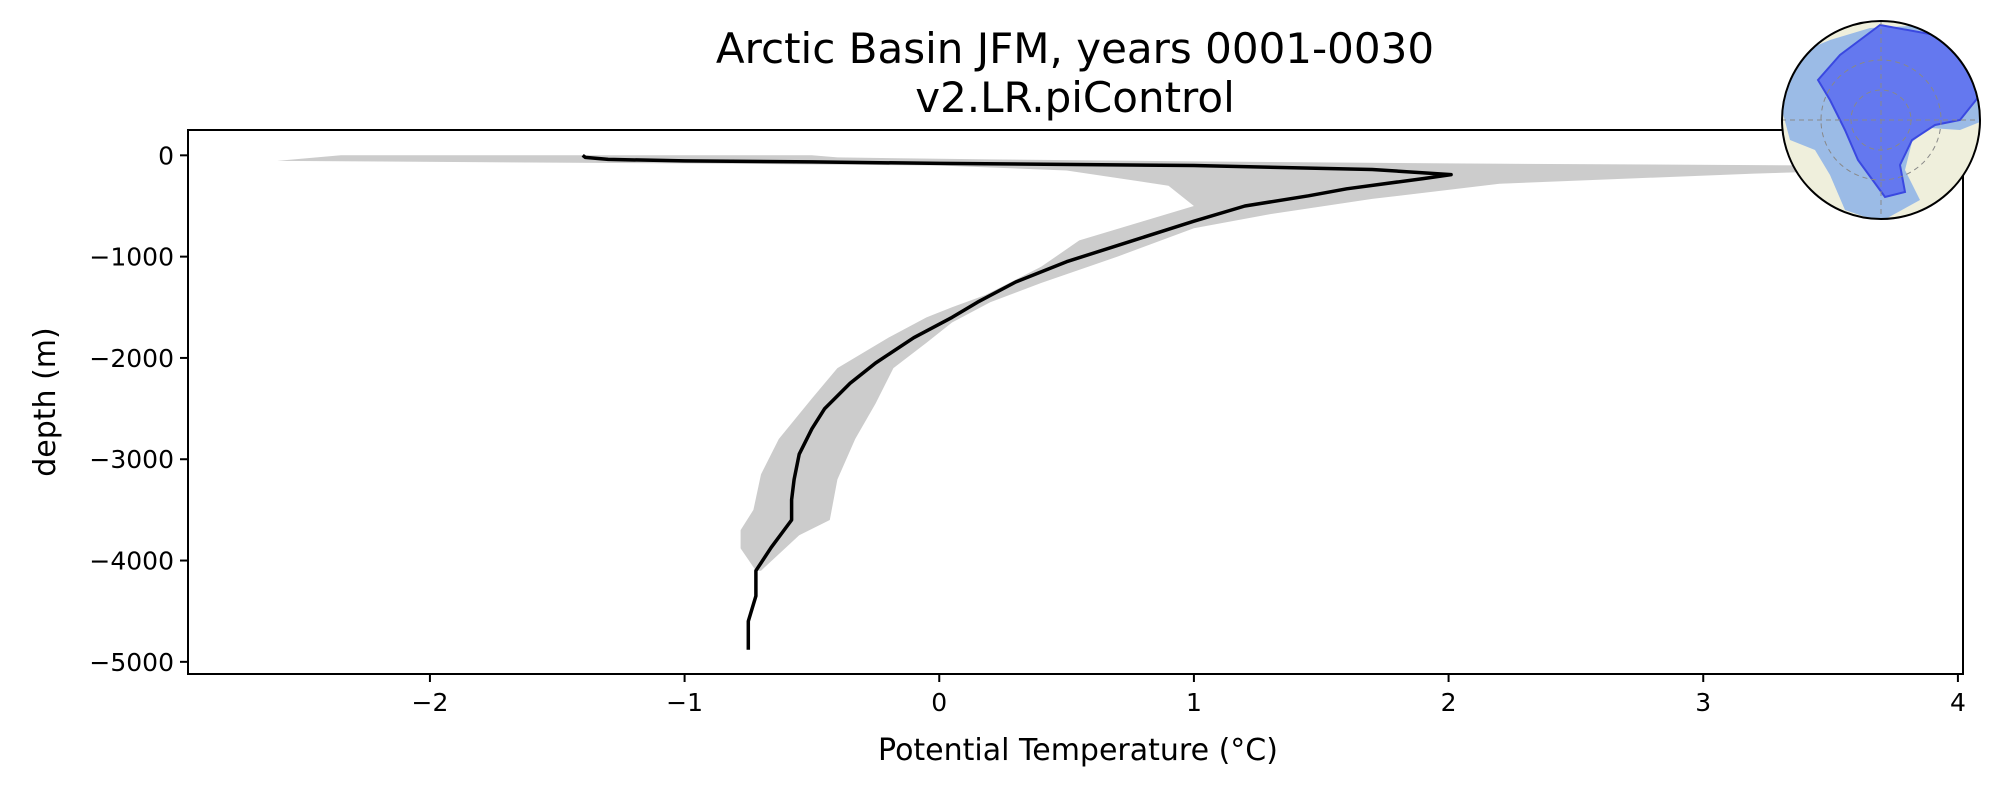 Image resolution: width=2000 pixels, height=800 pixels. Describe the element at coordinates (131, 459) in the screenshot. I see `y-tick-label: −3000` at that location.